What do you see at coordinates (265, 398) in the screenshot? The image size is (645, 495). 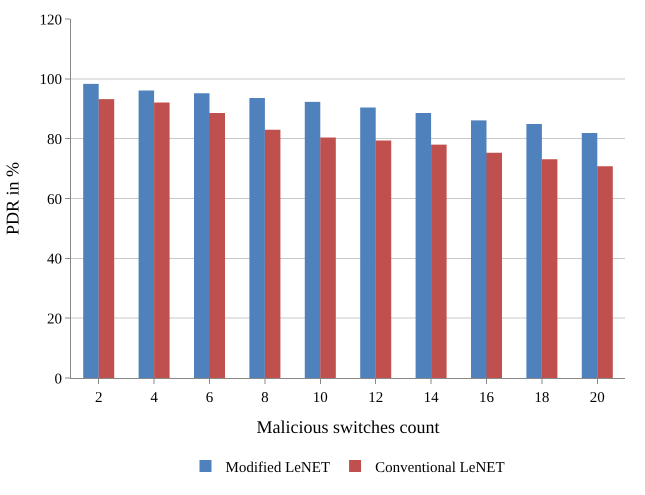 I see `x-tick-label: 8` at bounding box center [265, 398].